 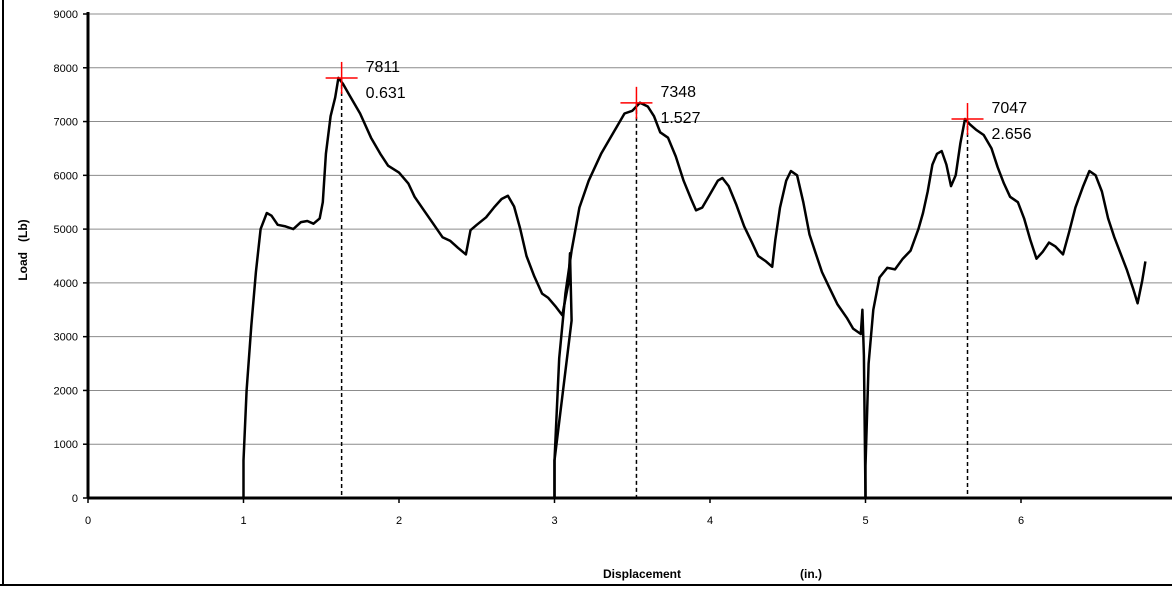 I want to click on y-tick-label: 1000, so click(x=66, y=445).